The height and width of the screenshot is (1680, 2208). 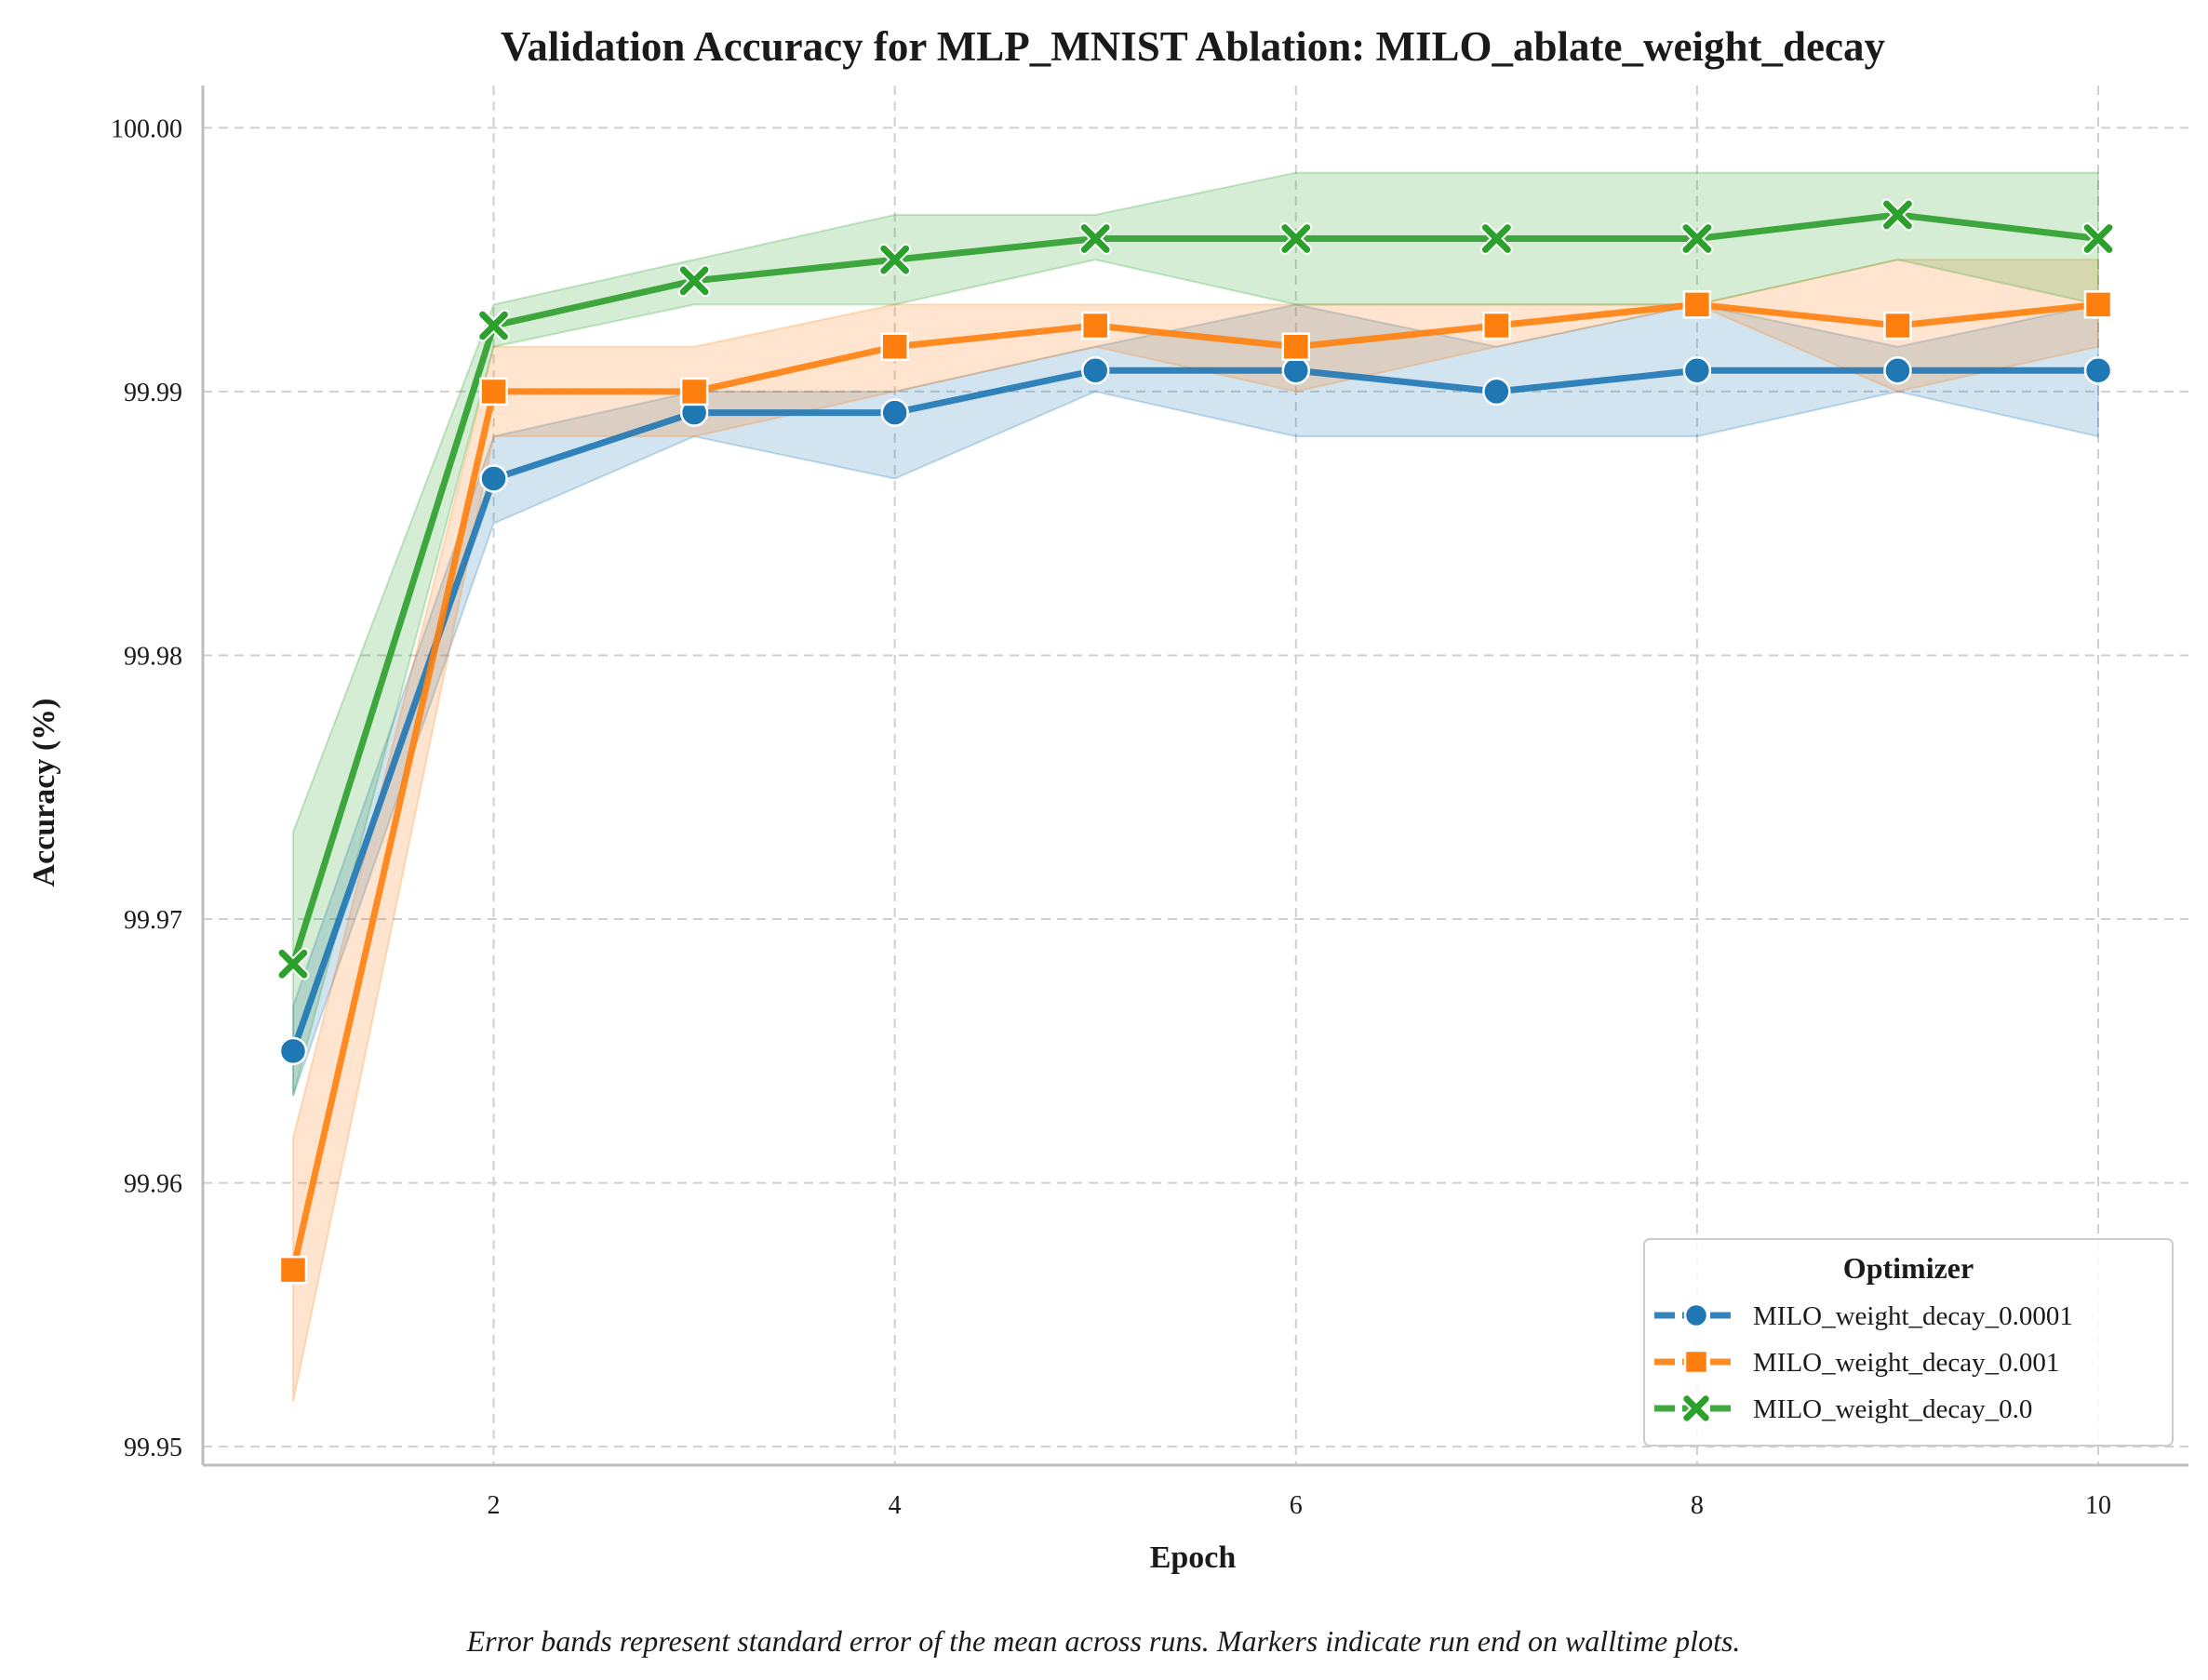 I want to click on y-tick-label: 100.00, so click(x=147, y=128).